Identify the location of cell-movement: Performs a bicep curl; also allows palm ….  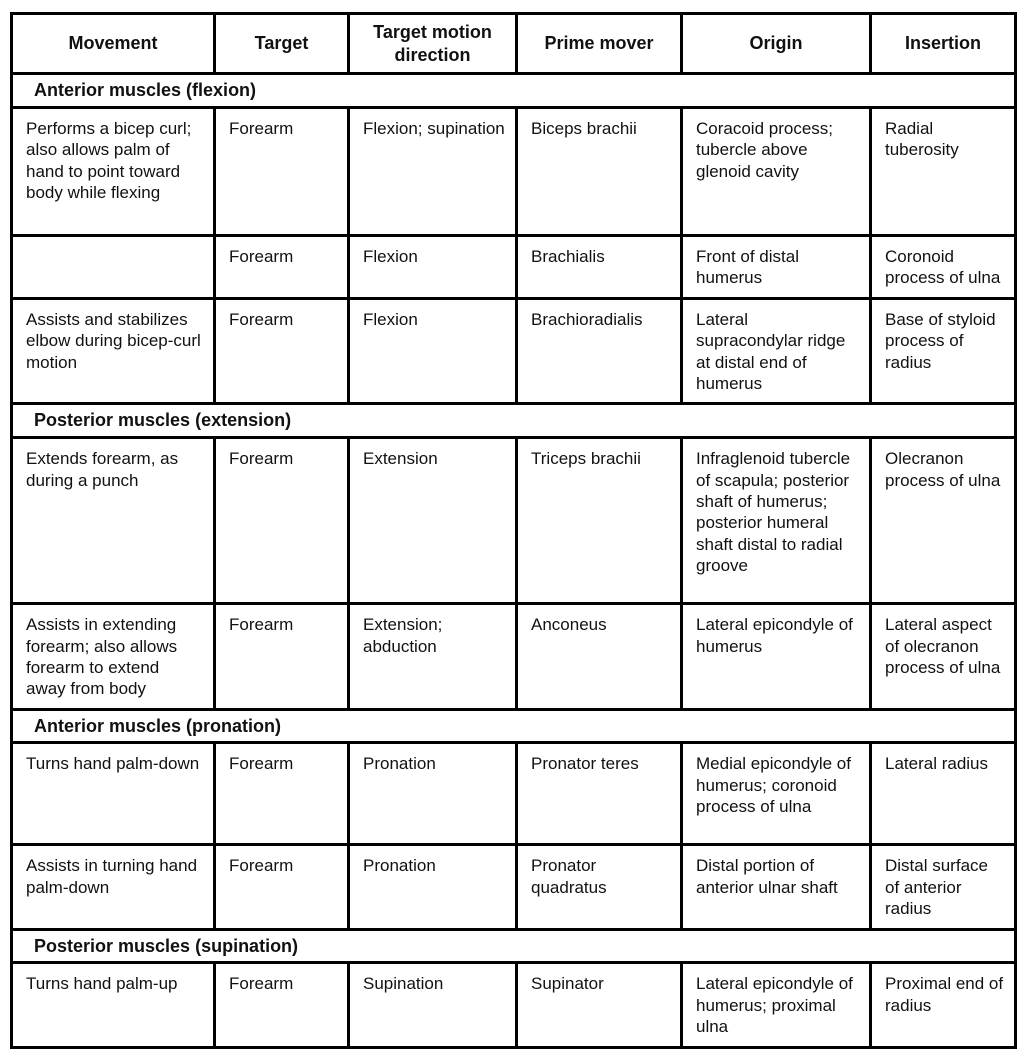
(113, 172).